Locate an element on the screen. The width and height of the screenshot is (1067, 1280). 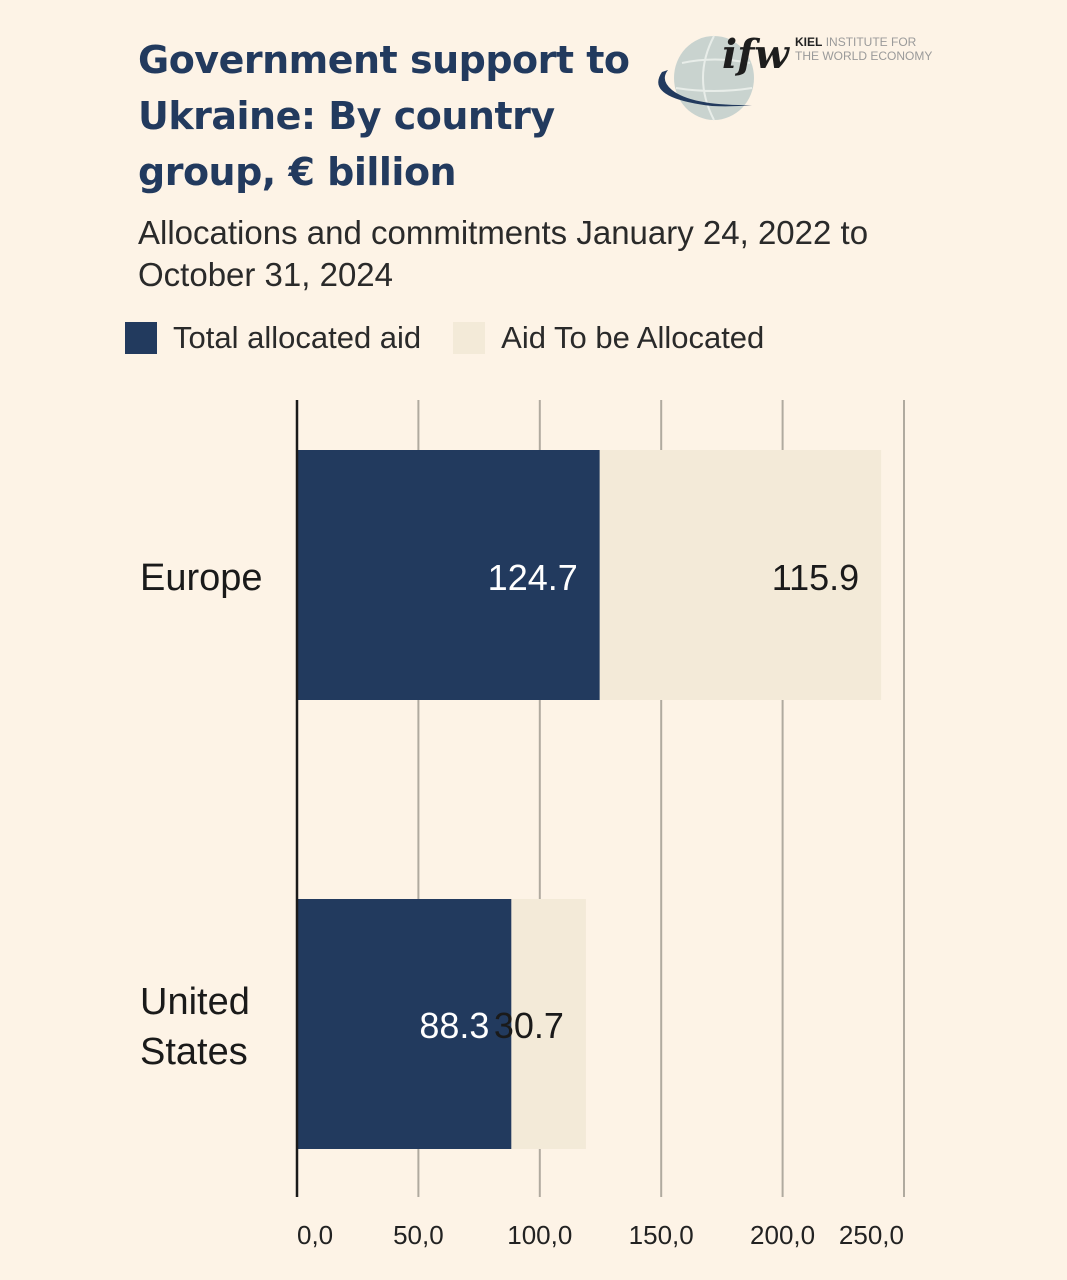
data-label: 115.9 is located at coordinates (815, 577).